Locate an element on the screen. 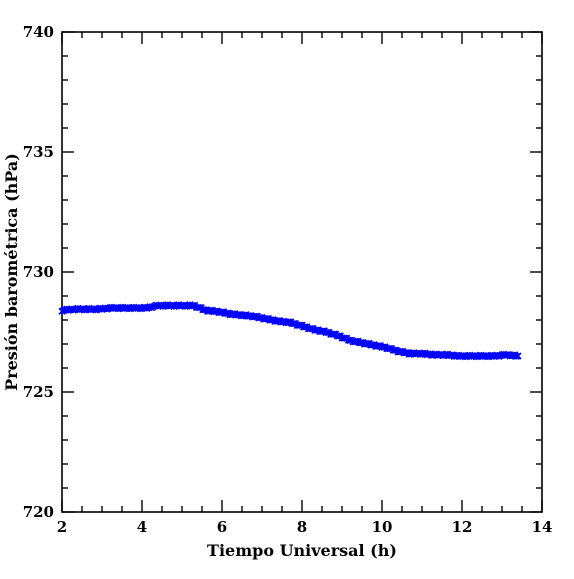  y-tick-label: 730 is located at coordinates (38, 272).